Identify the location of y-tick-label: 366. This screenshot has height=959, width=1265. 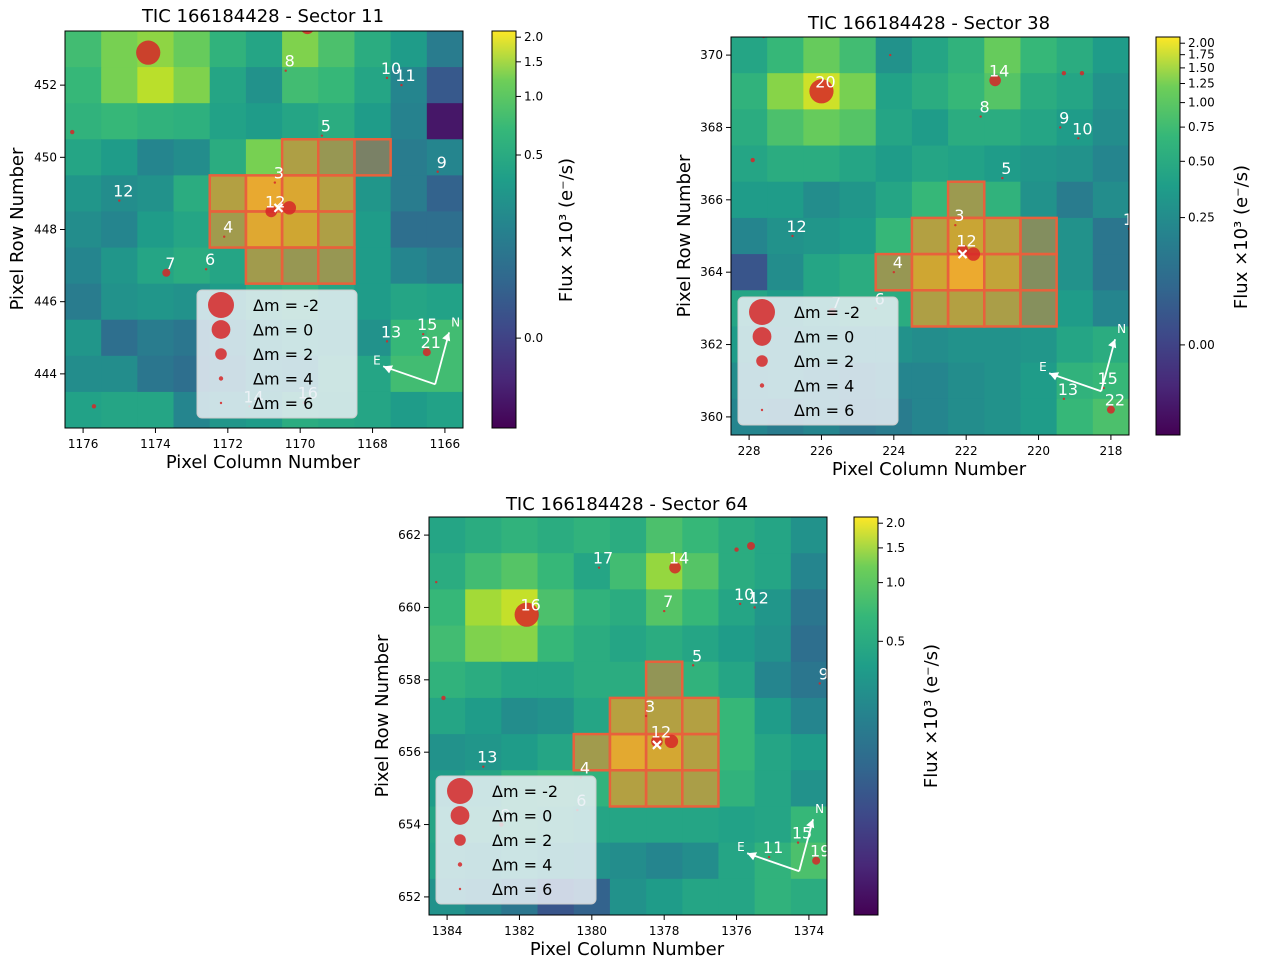
(711, 200).